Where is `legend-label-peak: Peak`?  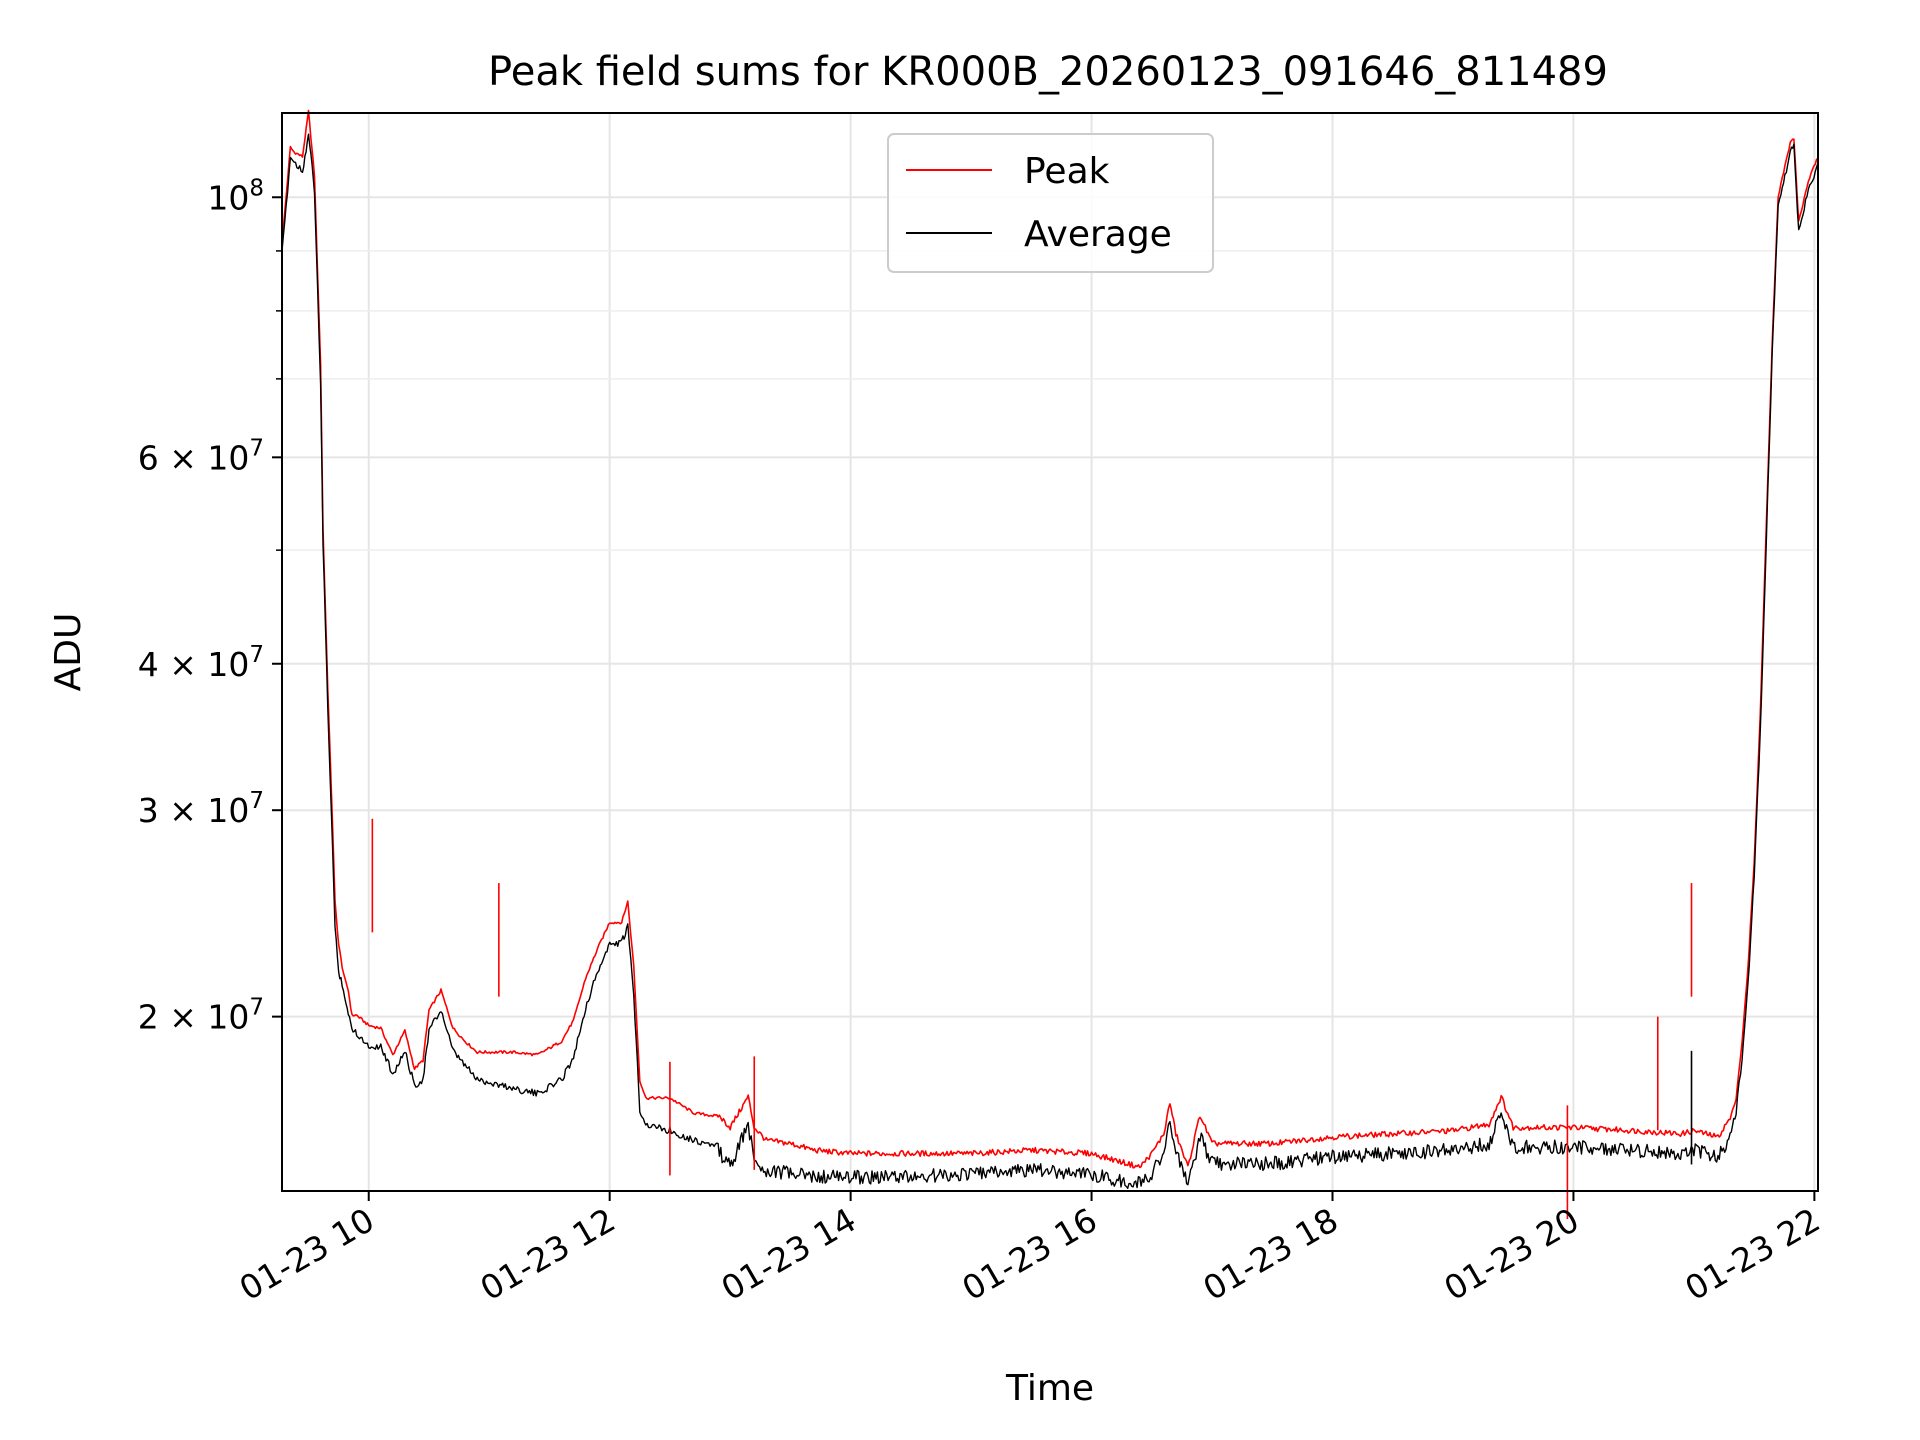 legend-label-peak: Peak is located at coordinates (1067, 171).